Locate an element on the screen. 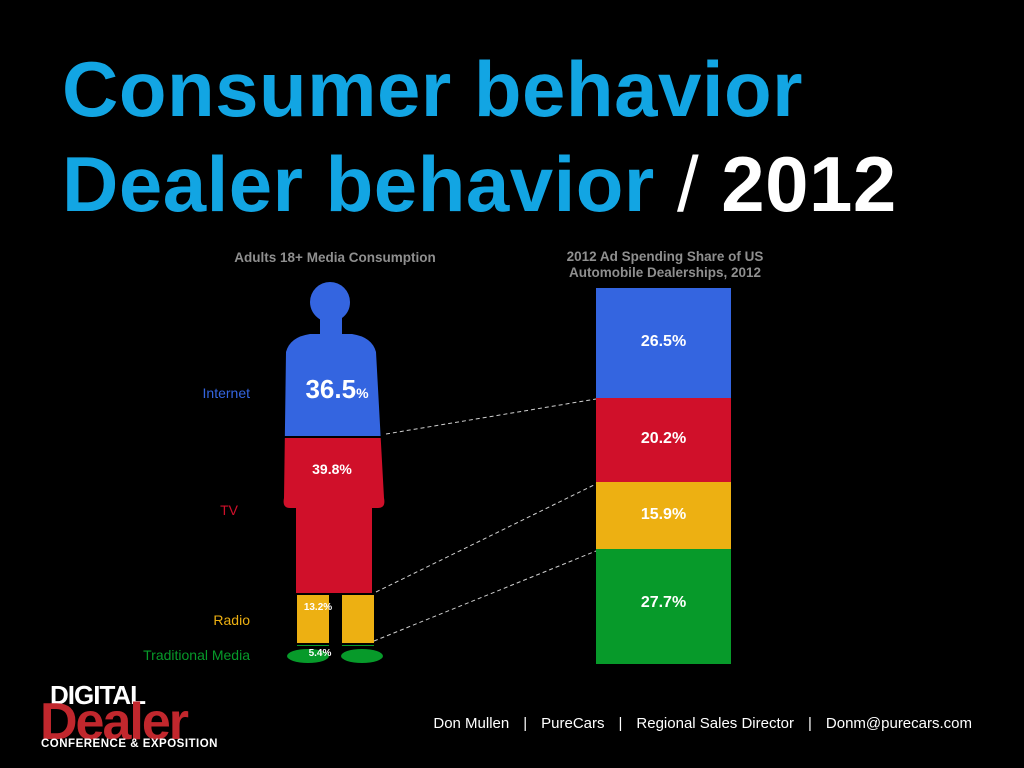  title-line-1: Consumer behavior is located at coordinates (432, 89).